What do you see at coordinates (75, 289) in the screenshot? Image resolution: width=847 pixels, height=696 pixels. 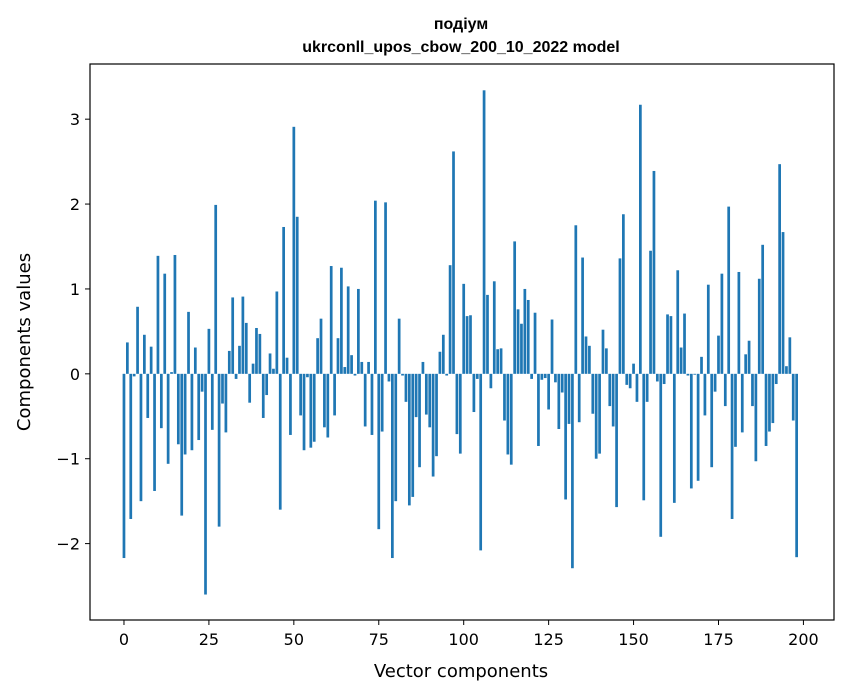 I see `y-tick-label: 1` at bounding box center [75, 289].